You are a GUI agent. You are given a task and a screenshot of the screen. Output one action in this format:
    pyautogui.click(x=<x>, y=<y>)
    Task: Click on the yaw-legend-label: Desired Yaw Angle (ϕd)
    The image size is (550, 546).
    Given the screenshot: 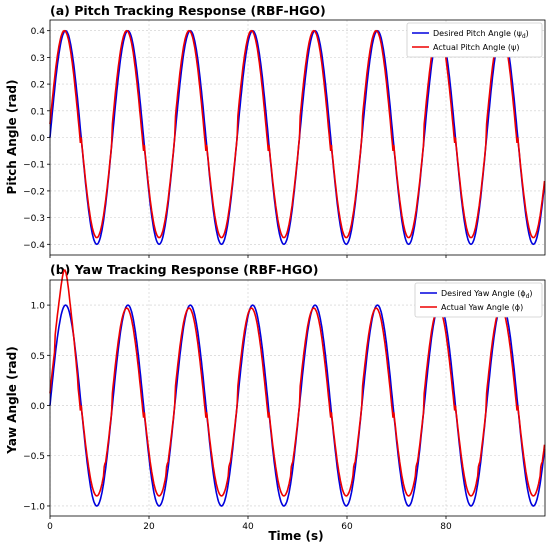 What is the action you would take?
    pyautogui.click(x=487, y=294)
    